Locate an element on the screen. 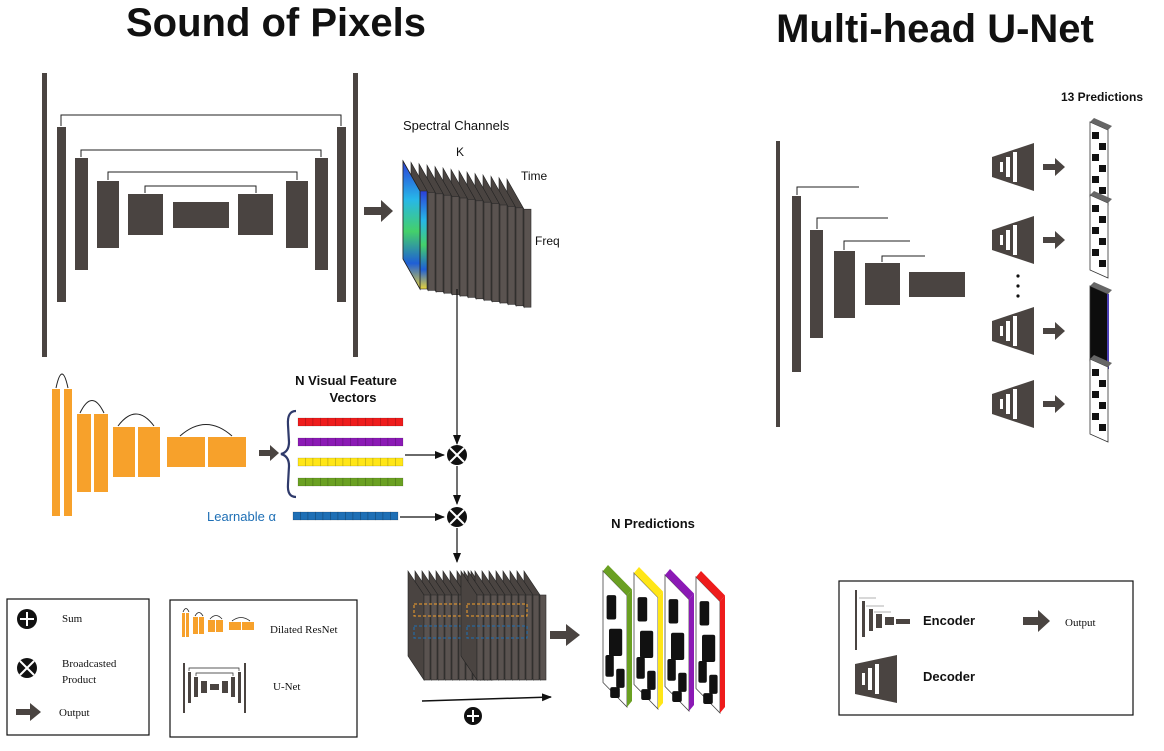 This screenshot has height=751, width=1164. output-arrow-icon is located at coordinates (28, 712).